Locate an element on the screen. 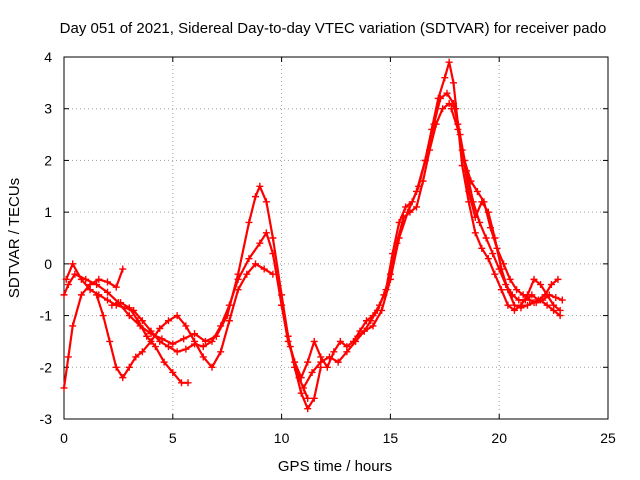 The height and width of the screenshot is (480, 640). x-tick-label: 15 is located at coordinates (391, 438).